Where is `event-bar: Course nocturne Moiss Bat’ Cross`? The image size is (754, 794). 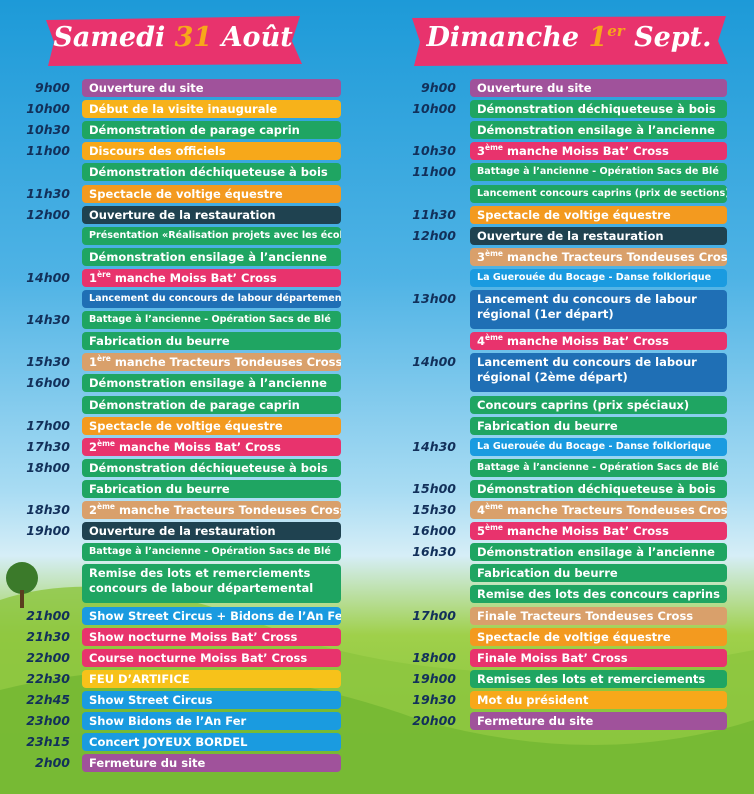 event-bar: Course nocturne Moiss Bat’ Cross is located at coordinates (211, 657).